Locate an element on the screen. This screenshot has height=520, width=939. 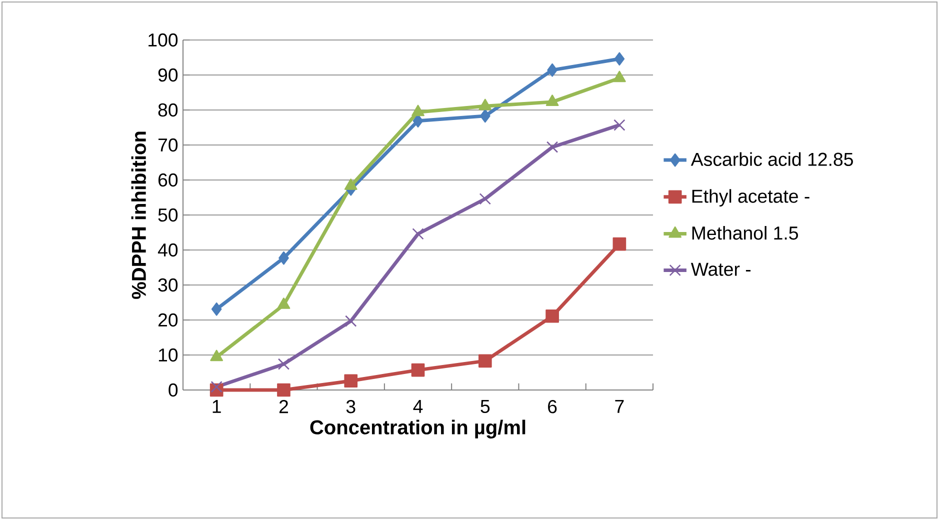
x-tick-label: 1 is located at coordinates (216, 406).